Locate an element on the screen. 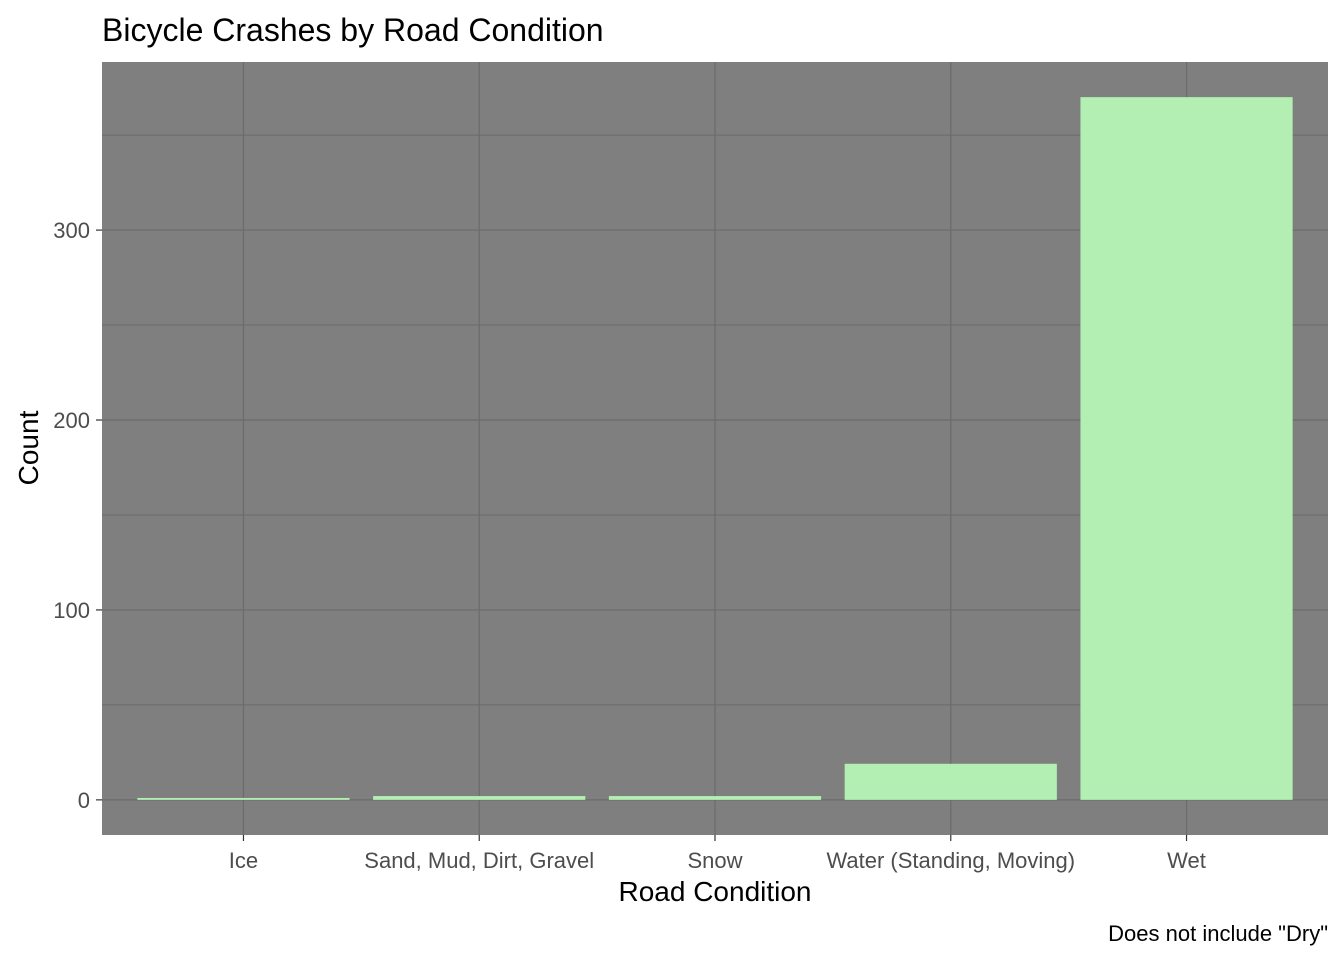 The height and width of the screenshot is (960, 1344). x-tick-label: Sand, Mud, Dirt, Gravel is located at coordinates (479, 860).